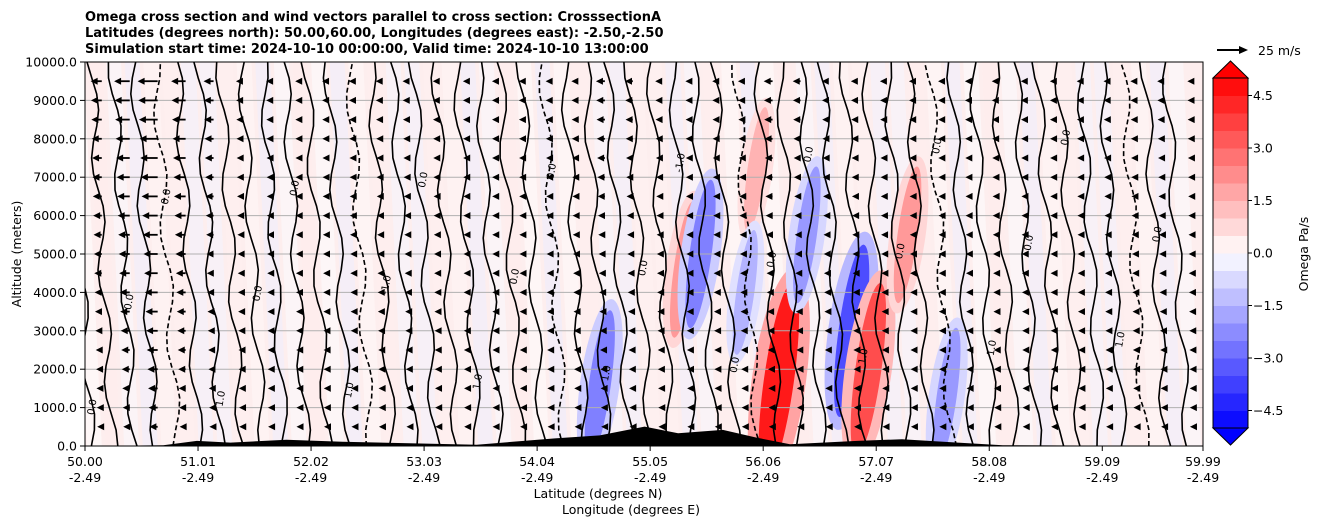  What do you see at coordinates (1243, 50) in the screenshot?
I see `wind-key-arrow-head` at bounding box center [1243, 50].